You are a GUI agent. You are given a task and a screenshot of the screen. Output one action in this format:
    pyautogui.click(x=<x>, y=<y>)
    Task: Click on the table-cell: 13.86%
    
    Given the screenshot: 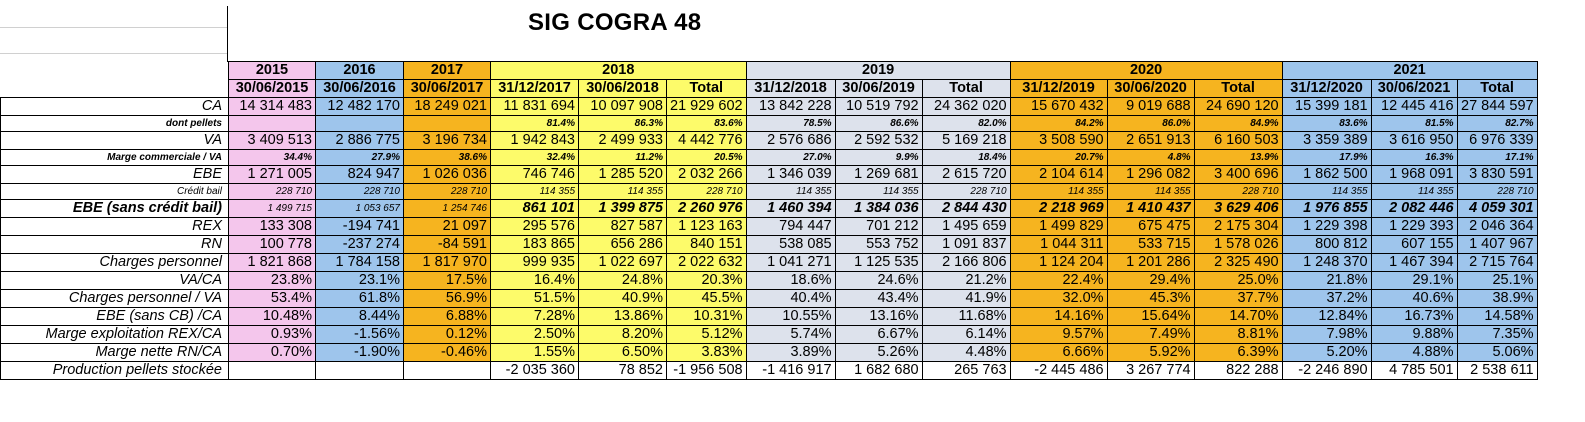 What is the action you would take?
    pyautogui.click(x=622, y=316)
    